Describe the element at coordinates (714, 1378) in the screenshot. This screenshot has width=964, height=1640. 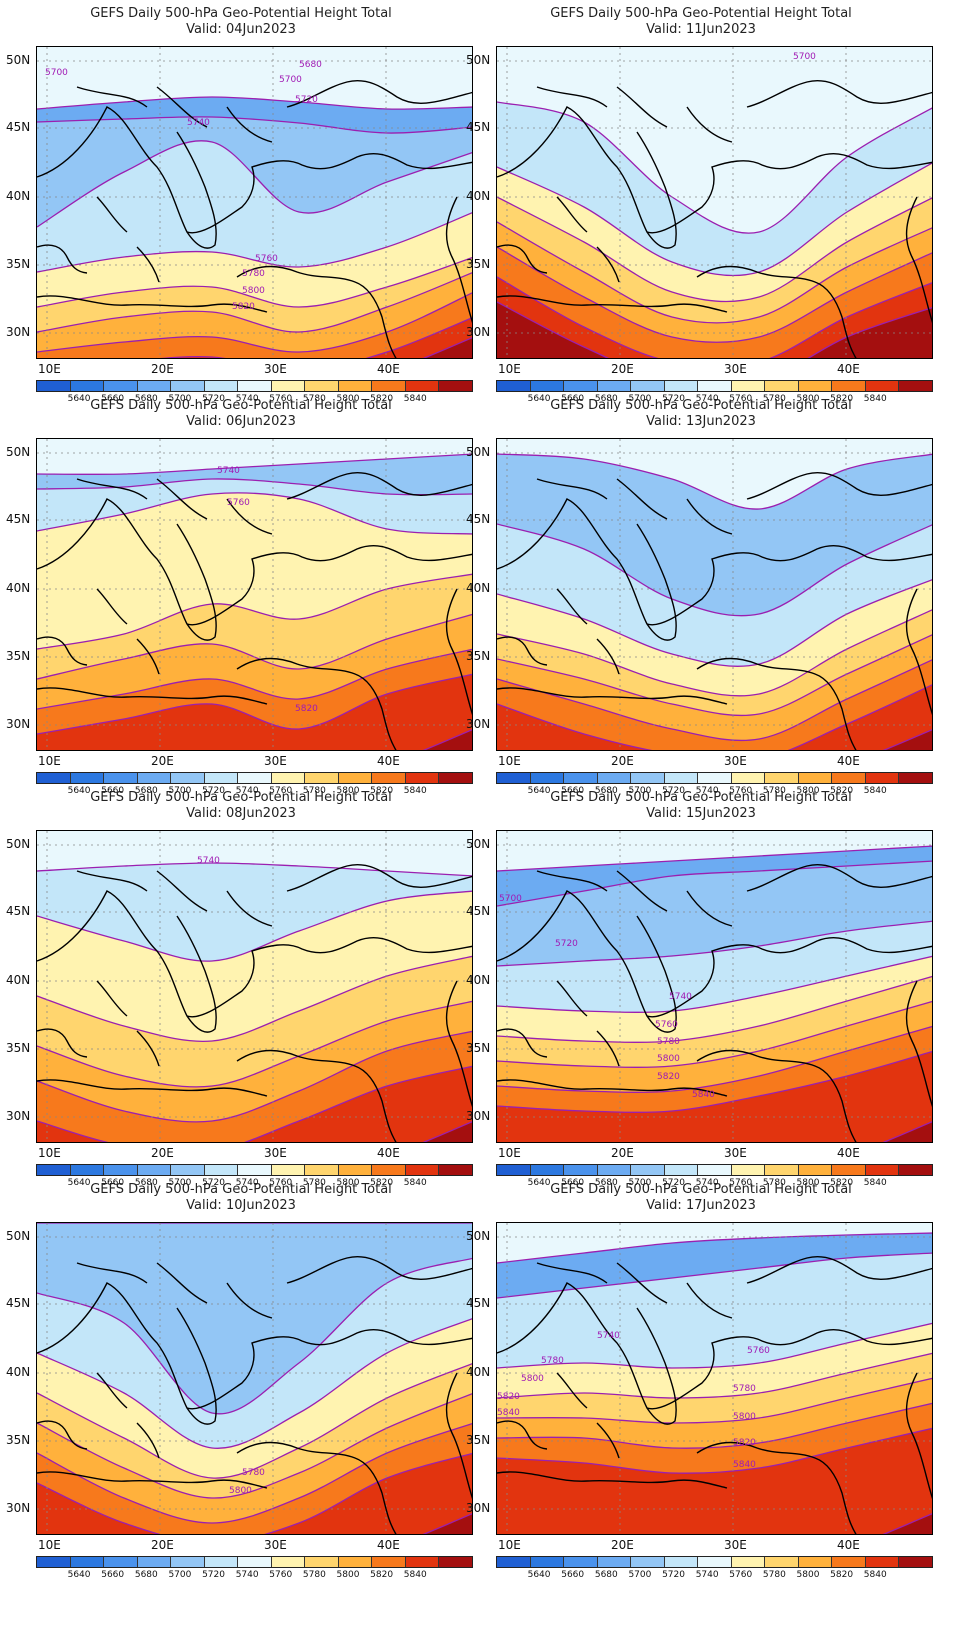
I see `height-map: 5740 5760 5780 5780 5800 5800 5820 5820 5840 5840` at that location.